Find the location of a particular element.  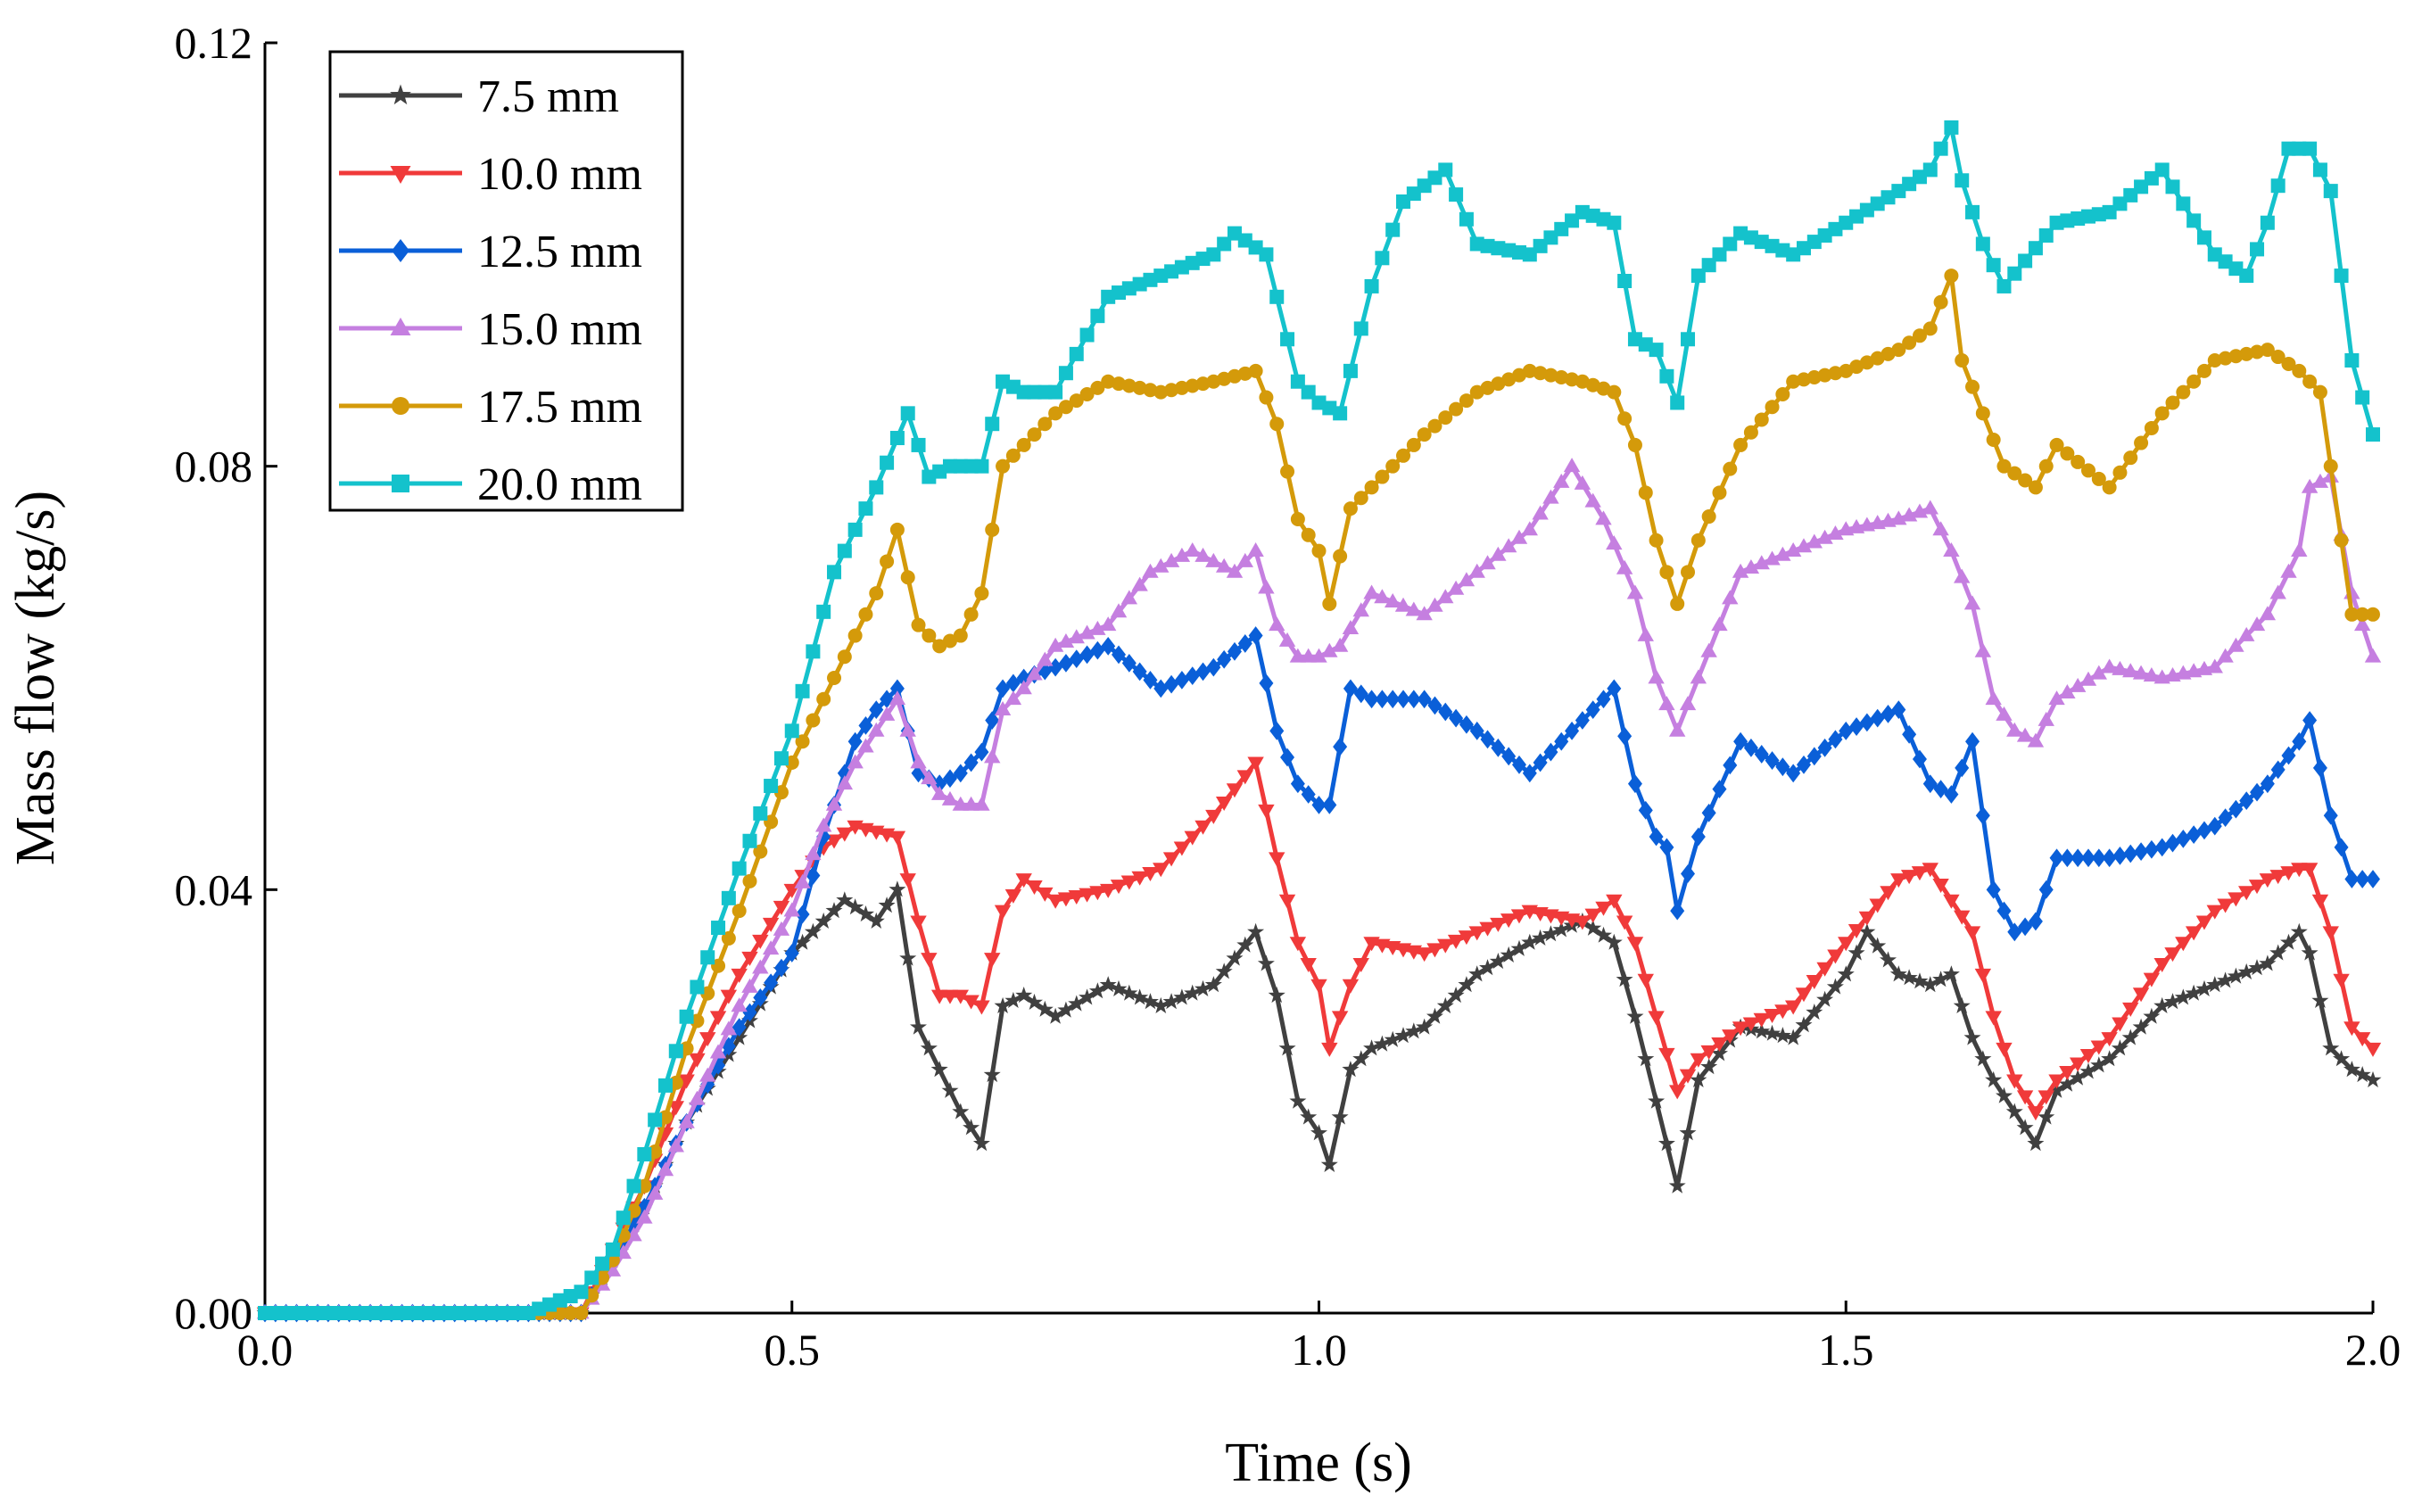

legend-entry: 12.5 mm is located at coordinates (490, 252).